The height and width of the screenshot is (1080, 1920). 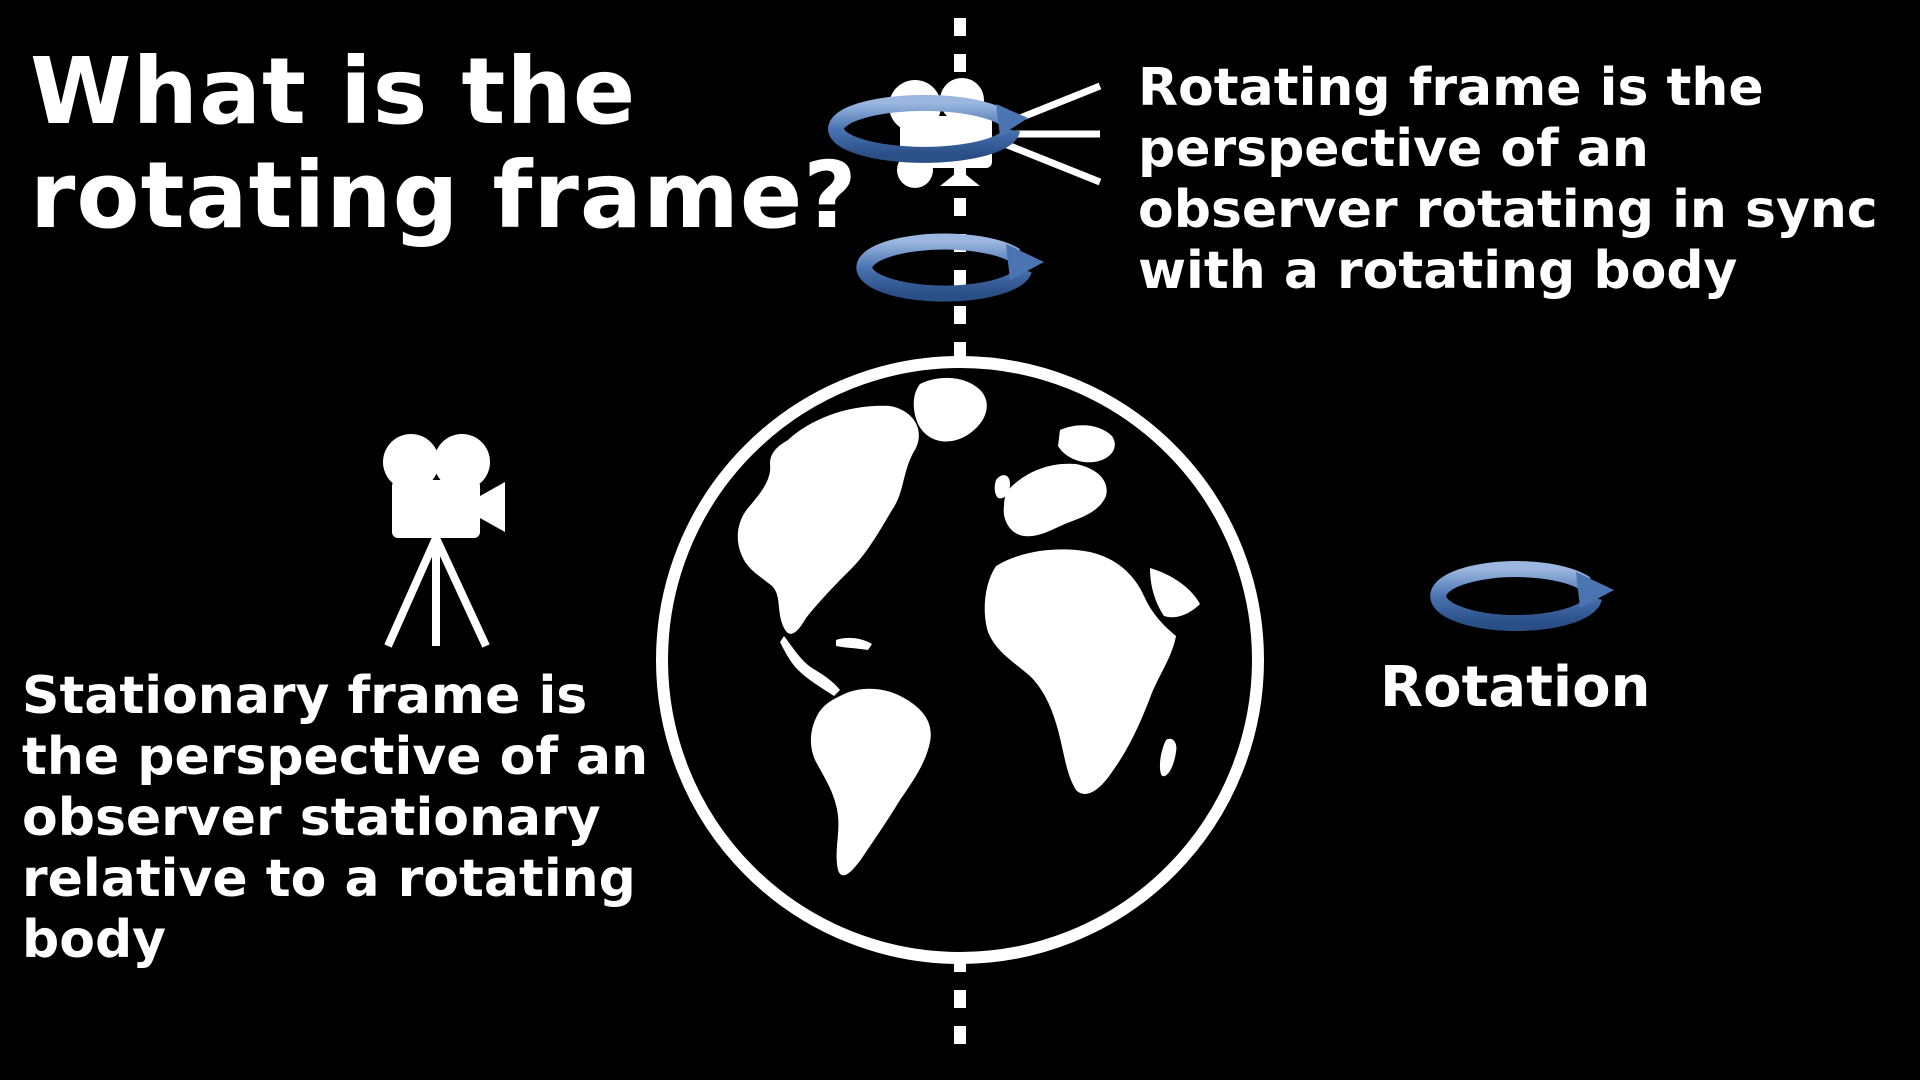 What do you see at coordinates (1451, 88) in the screenshot?
I see `text-line: Rotating frame is the` at bounding box center [1451, 88].